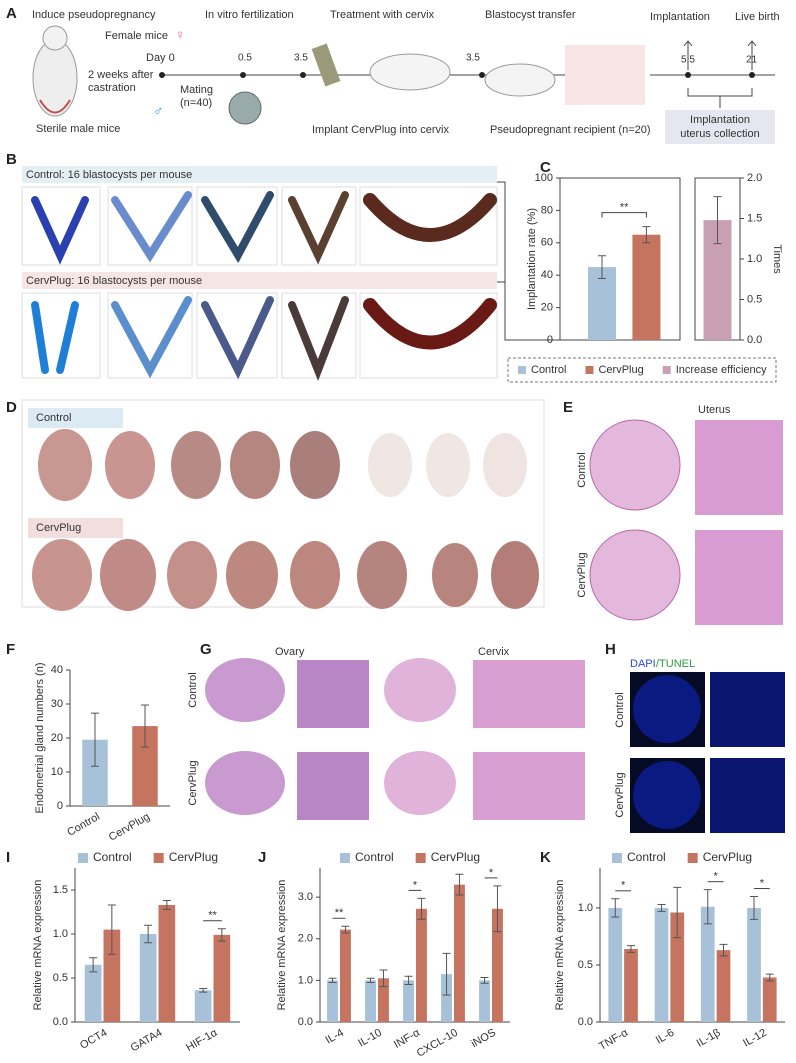  Describe the element at coordinates (10, 649) in the screenshot. I see `panel-label: F` at that location.